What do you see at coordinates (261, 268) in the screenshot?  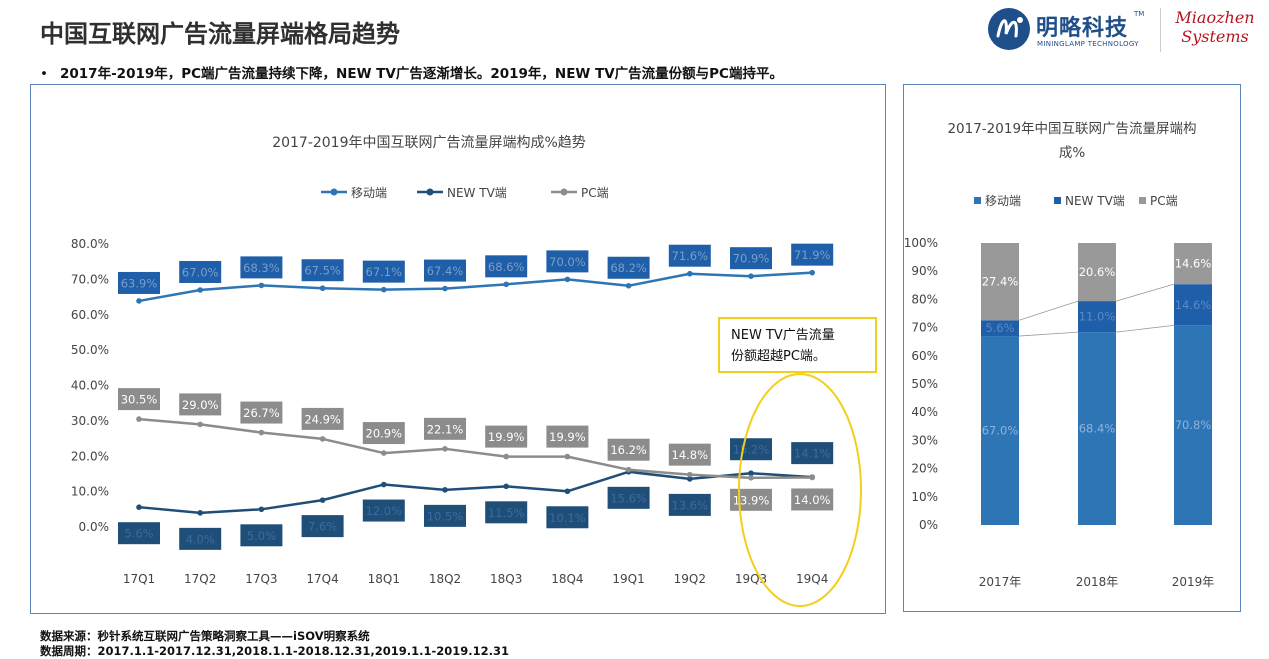 I see `data-label-text: 68.3%` at bounding box center [261, 268].